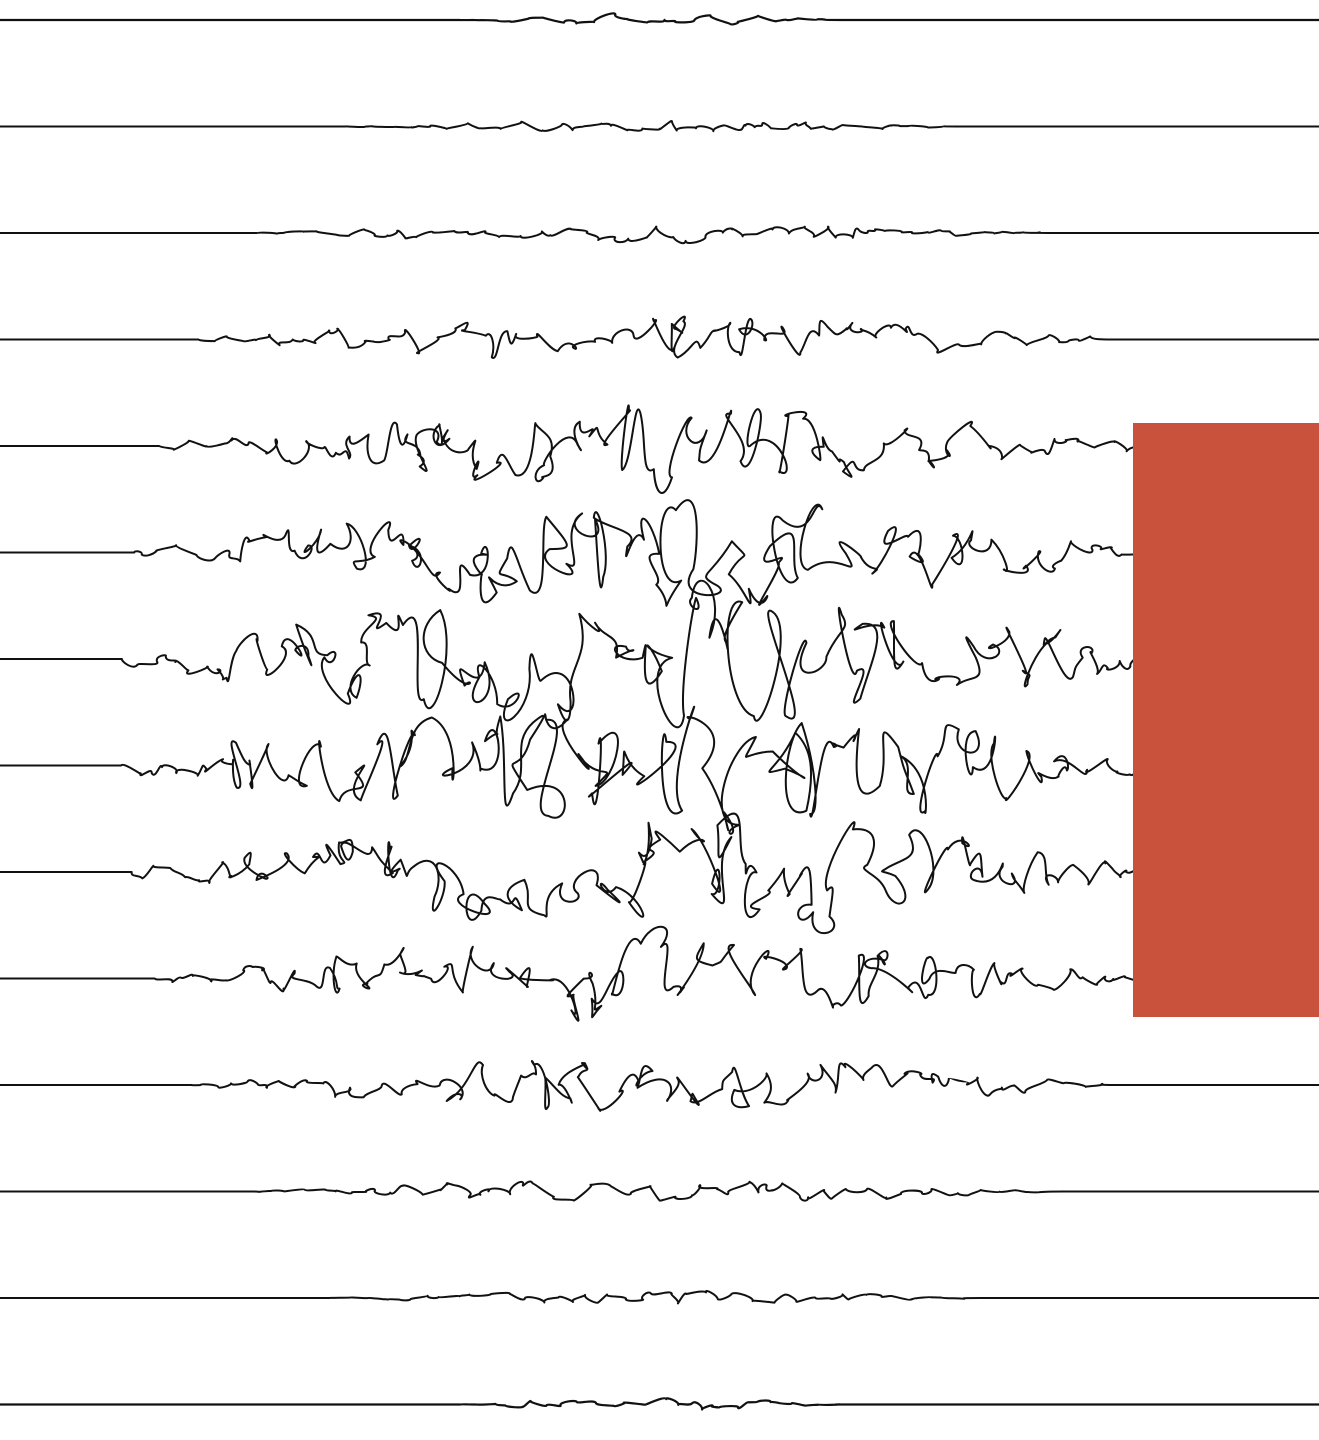 This screenshot has height=1440, width=1319. I want to click on accent-panel, so click(1226, 720).